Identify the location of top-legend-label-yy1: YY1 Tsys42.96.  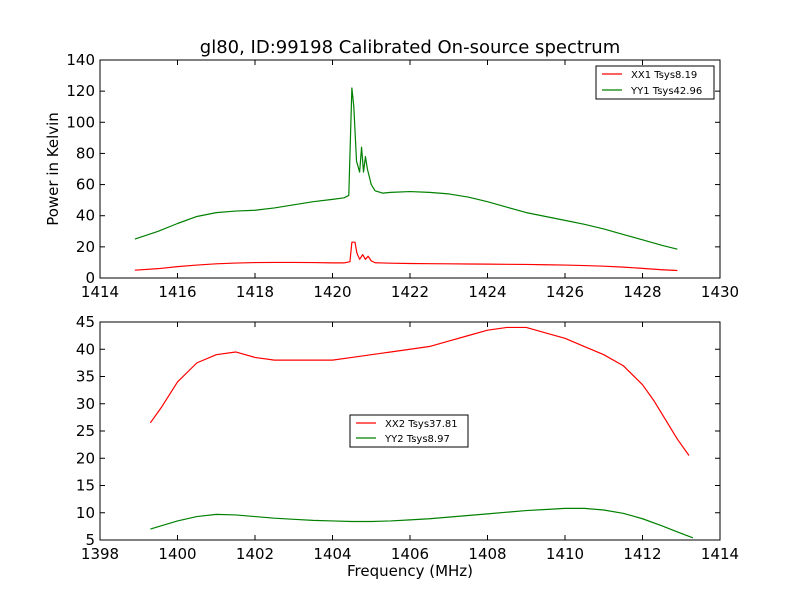
(666, 91).